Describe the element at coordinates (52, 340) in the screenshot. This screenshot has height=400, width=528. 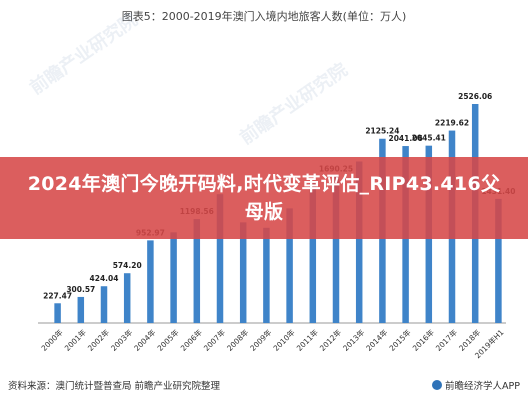
I see `x-tick-label: 2000年` at that location.